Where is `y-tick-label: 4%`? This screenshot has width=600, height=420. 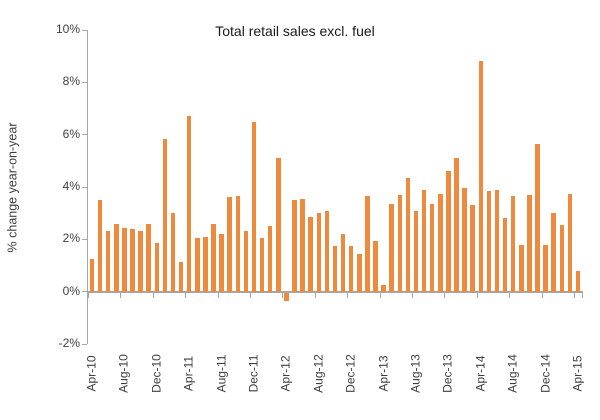 y-tick-label: 4% is located at coordinates (71, 186).